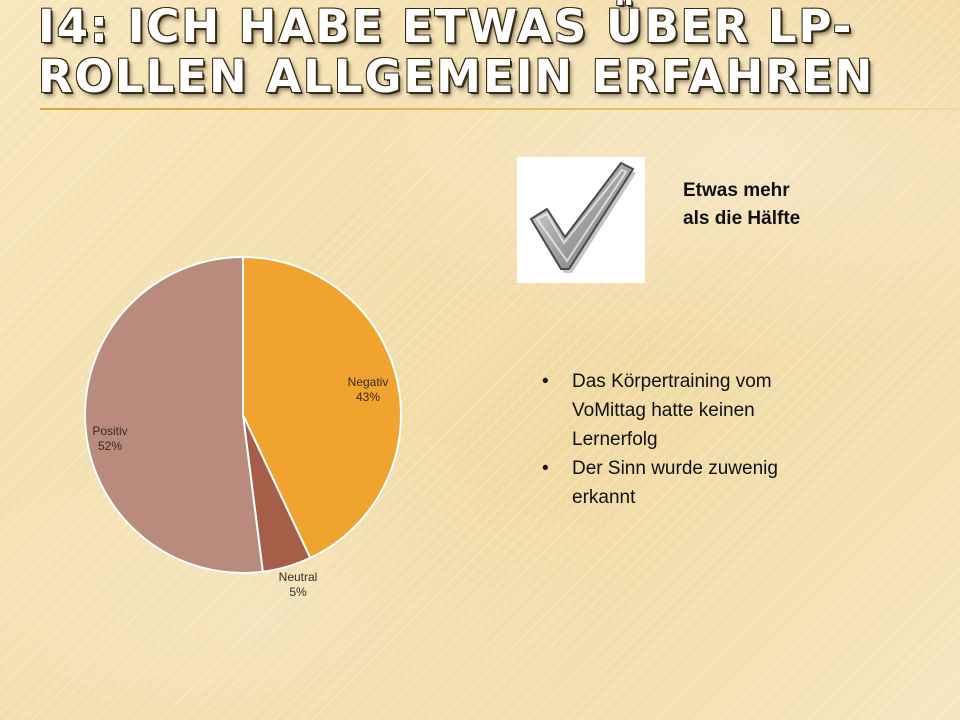 The width and height of the screenshot is (960, 720). Describe the element at coordinates (174, 414) in the screenshot. I see `pie-slice-positiv` at that location.